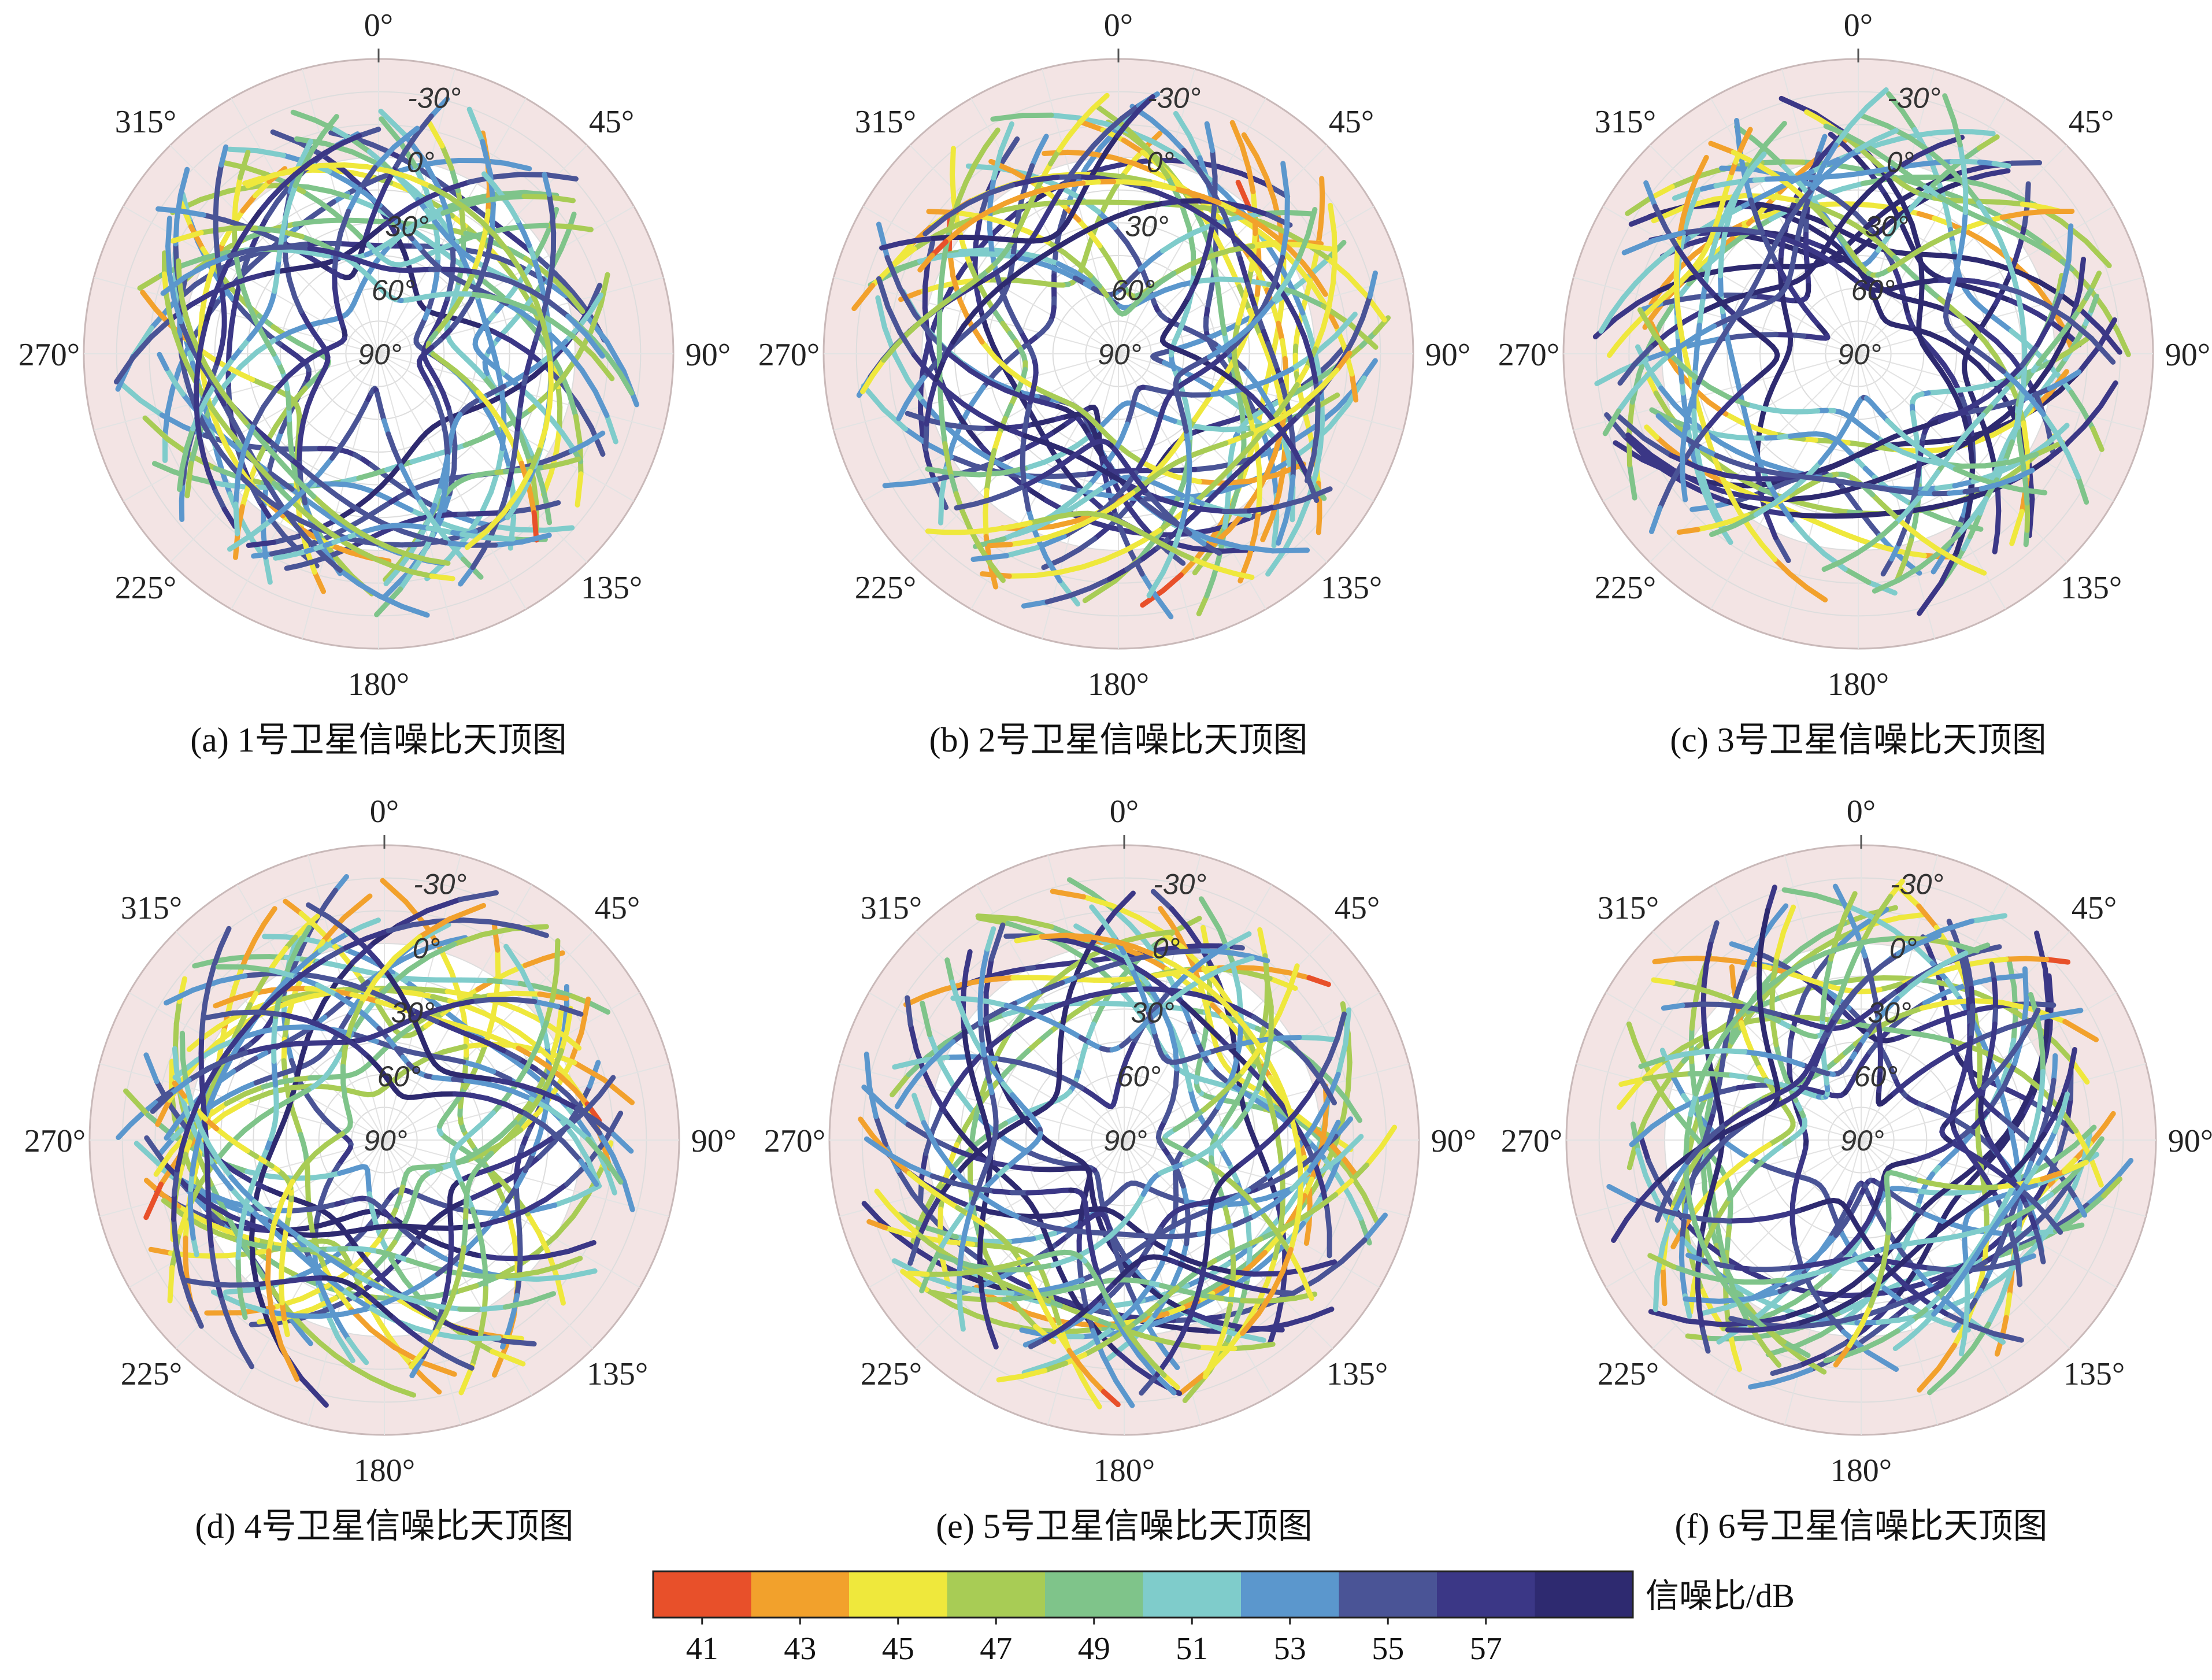  I want to click on satellite-track, so click(407, 214).